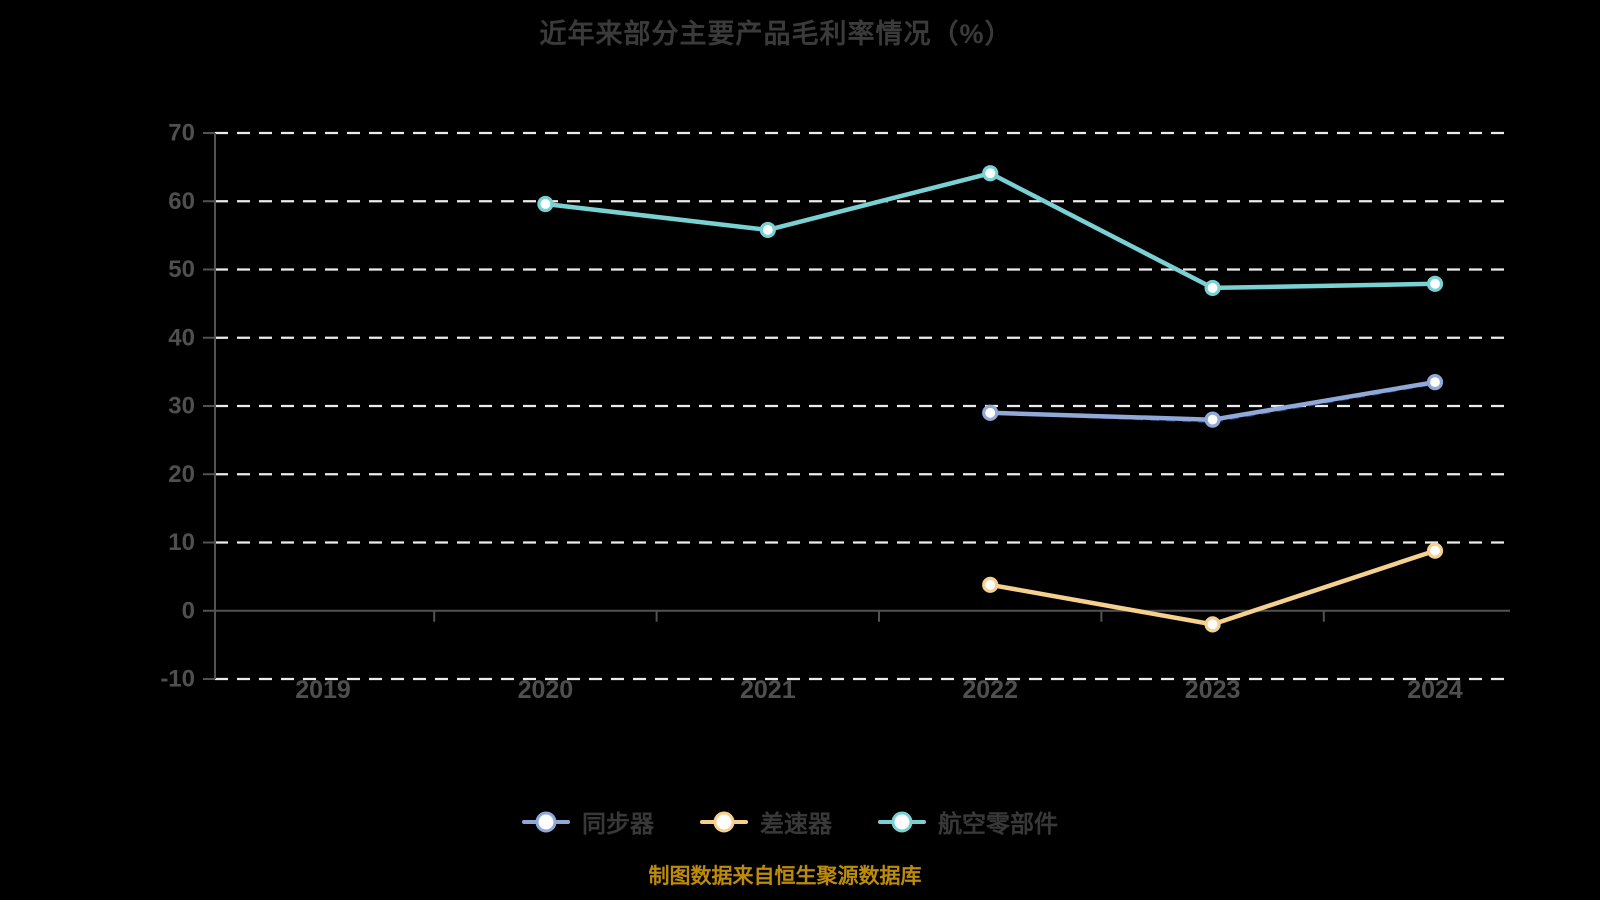 The image size is (1600, 900). I want to click on legend-item-tongbuqi: 同步器, so click(588, 821).